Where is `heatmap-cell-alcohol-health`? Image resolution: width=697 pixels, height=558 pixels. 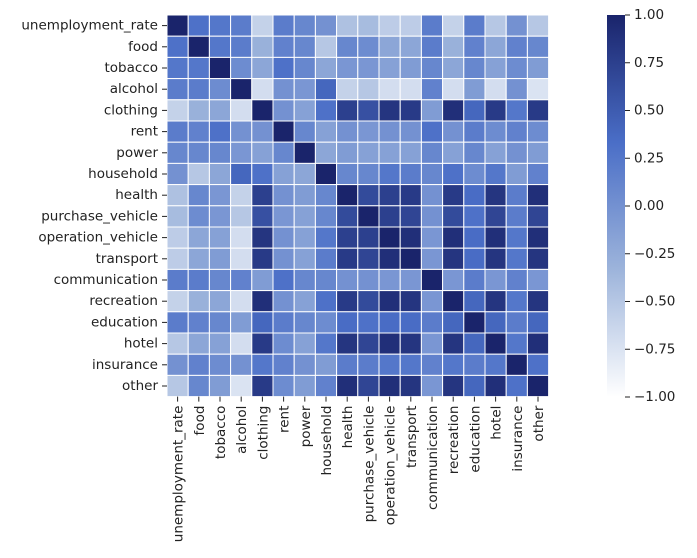 heatmap-cell-alcohol-health is located at coordinates (347, 89).